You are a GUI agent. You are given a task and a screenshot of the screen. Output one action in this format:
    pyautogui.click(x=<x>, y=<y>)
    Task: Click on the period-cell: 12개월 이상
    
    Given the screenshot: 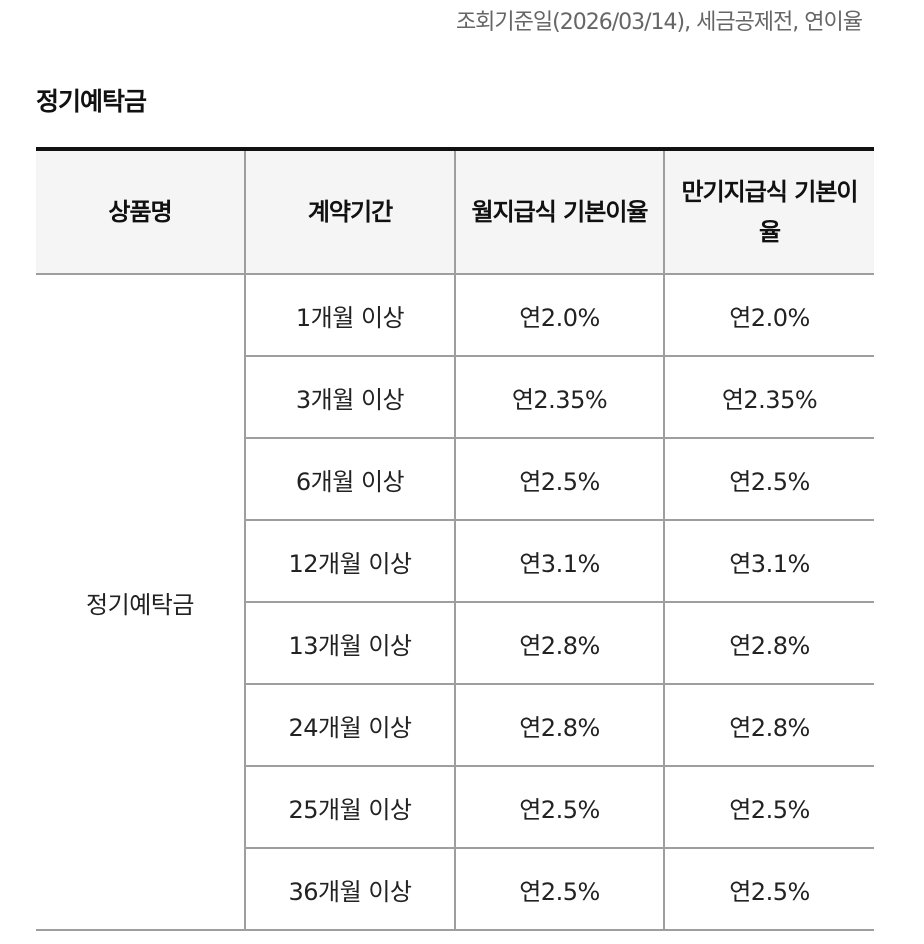 What is the action you would take?
    pyautogui.click(x=349, y=561)
    